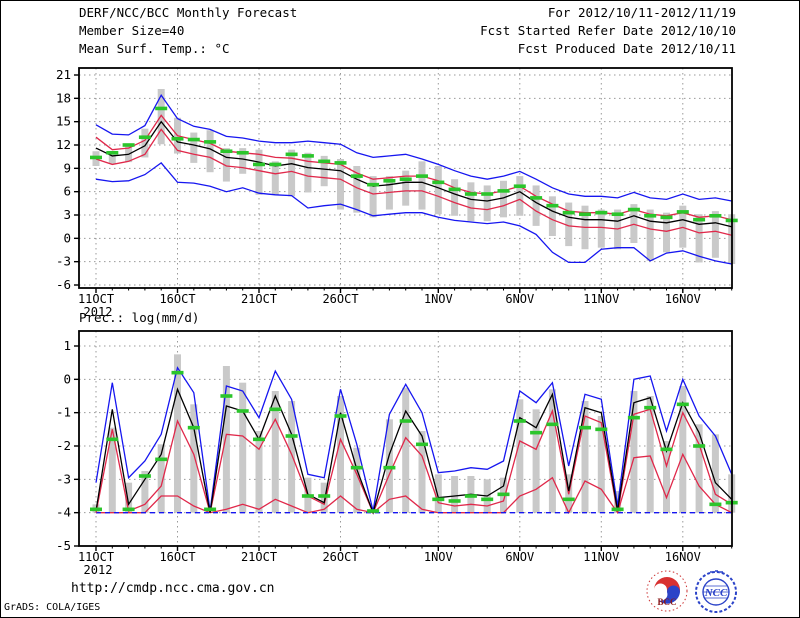  Describe the element at coordinates (63, 284) in the screenshot. I see `svg-text: -6` at that location.